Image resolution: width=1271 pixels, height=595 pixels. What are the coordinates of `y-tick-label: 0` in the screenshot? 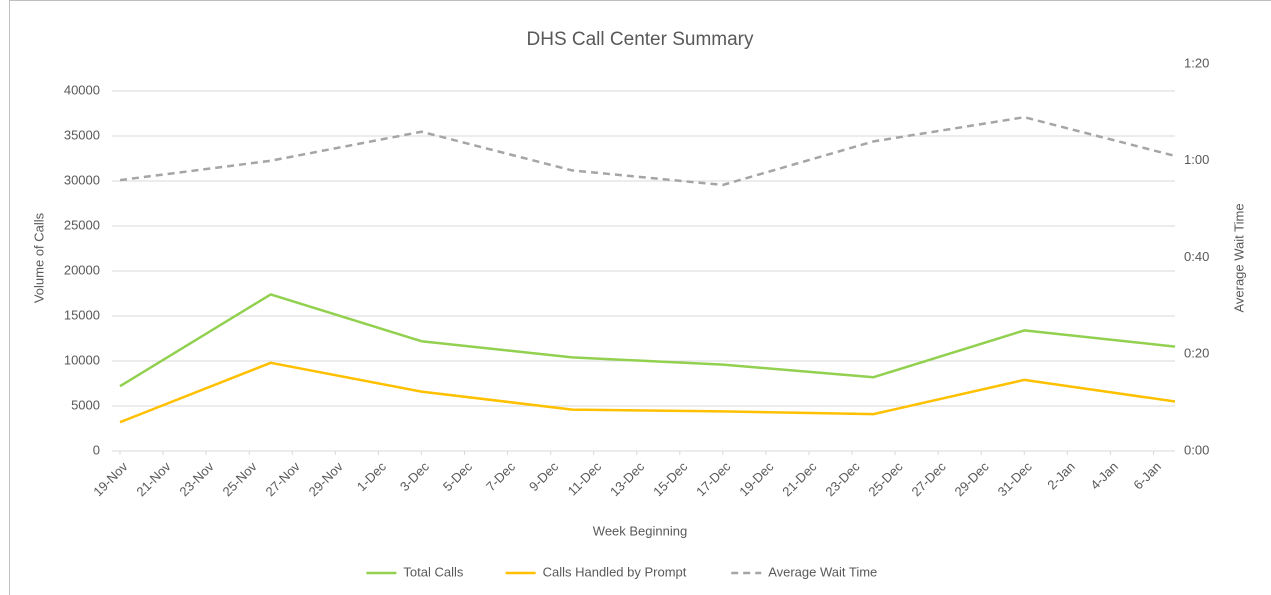 It's located at (96, 449).